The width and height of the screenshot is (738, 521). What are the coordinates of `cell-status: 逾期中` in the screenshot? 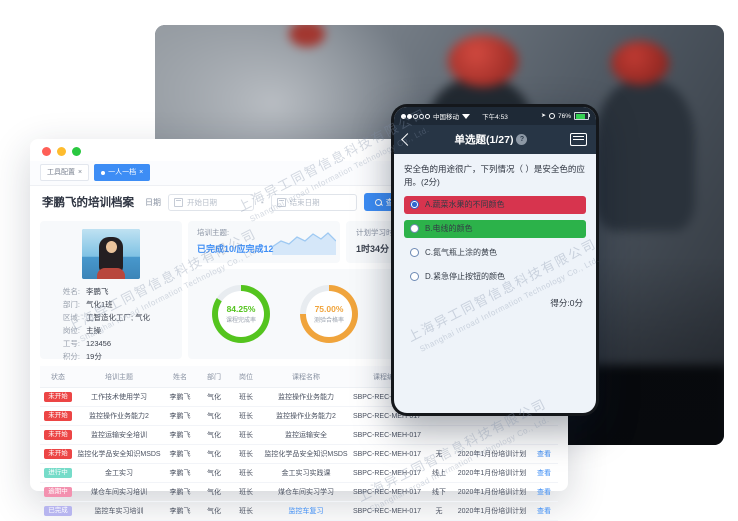 It's located at (58, 492).